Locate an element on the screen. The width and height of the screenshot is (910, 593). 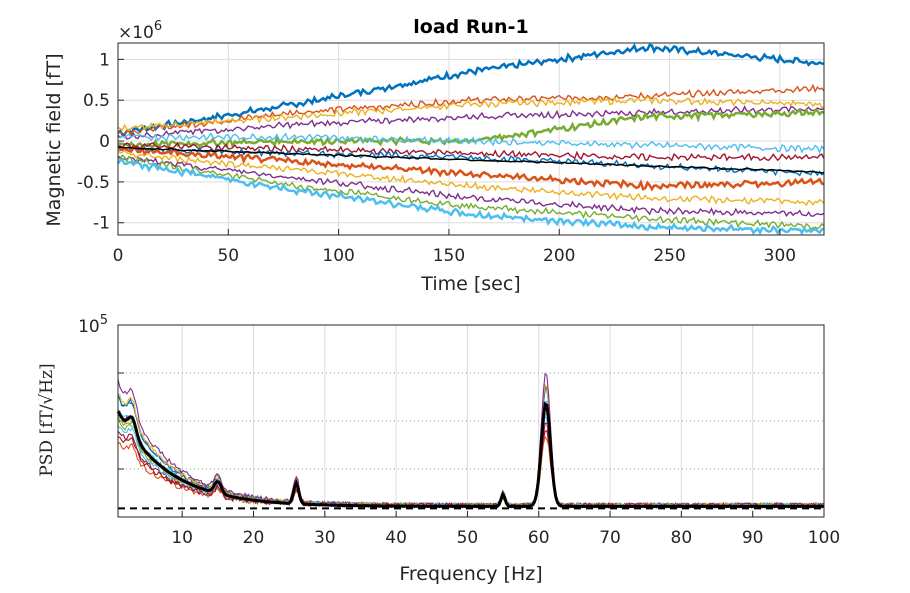
top-y-tick-label: 1 is located at coordinates (104, 60).